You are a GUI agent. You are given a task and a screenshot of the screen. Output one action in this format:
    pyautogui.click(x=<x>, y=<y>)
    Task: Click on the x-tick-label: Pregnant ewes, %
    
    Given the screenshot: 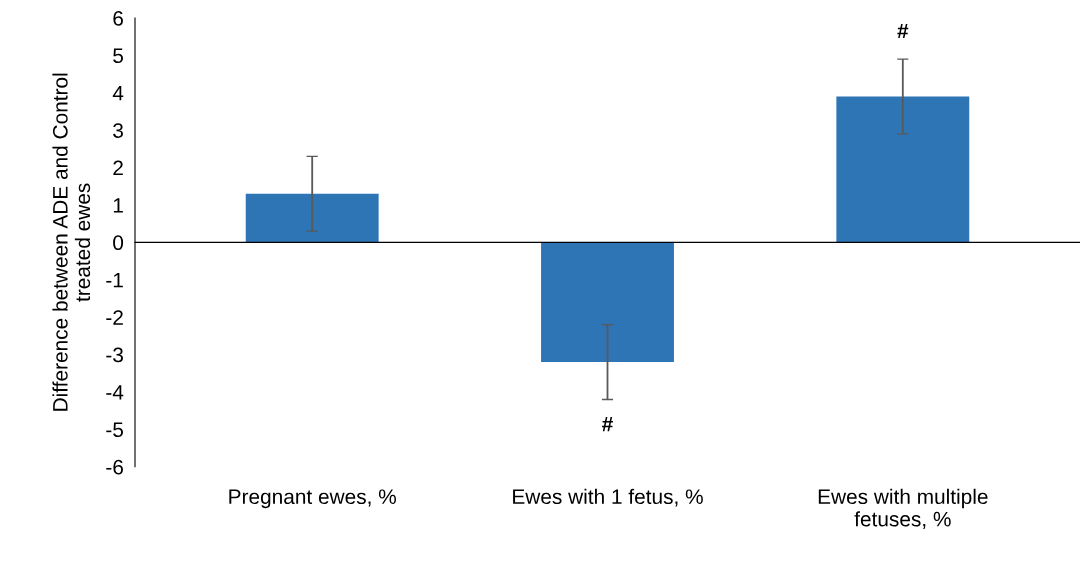 What is the action you would take?
    pyautogui.click(x=312, y=499)
    